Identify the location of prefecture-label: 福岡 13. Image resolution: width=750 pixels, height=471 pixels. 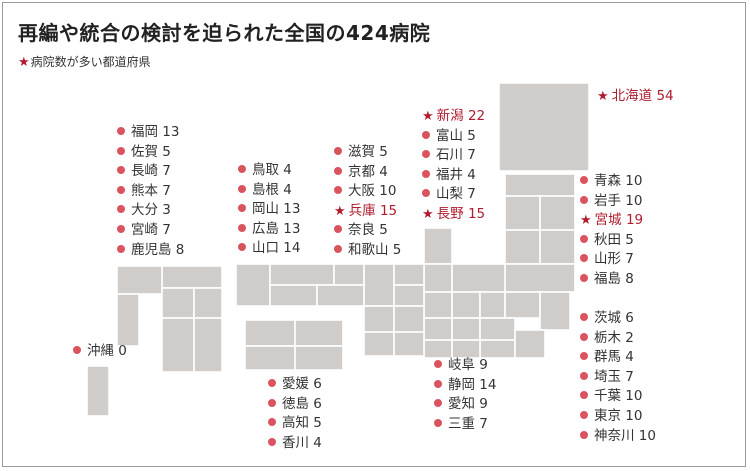
(150, 133).